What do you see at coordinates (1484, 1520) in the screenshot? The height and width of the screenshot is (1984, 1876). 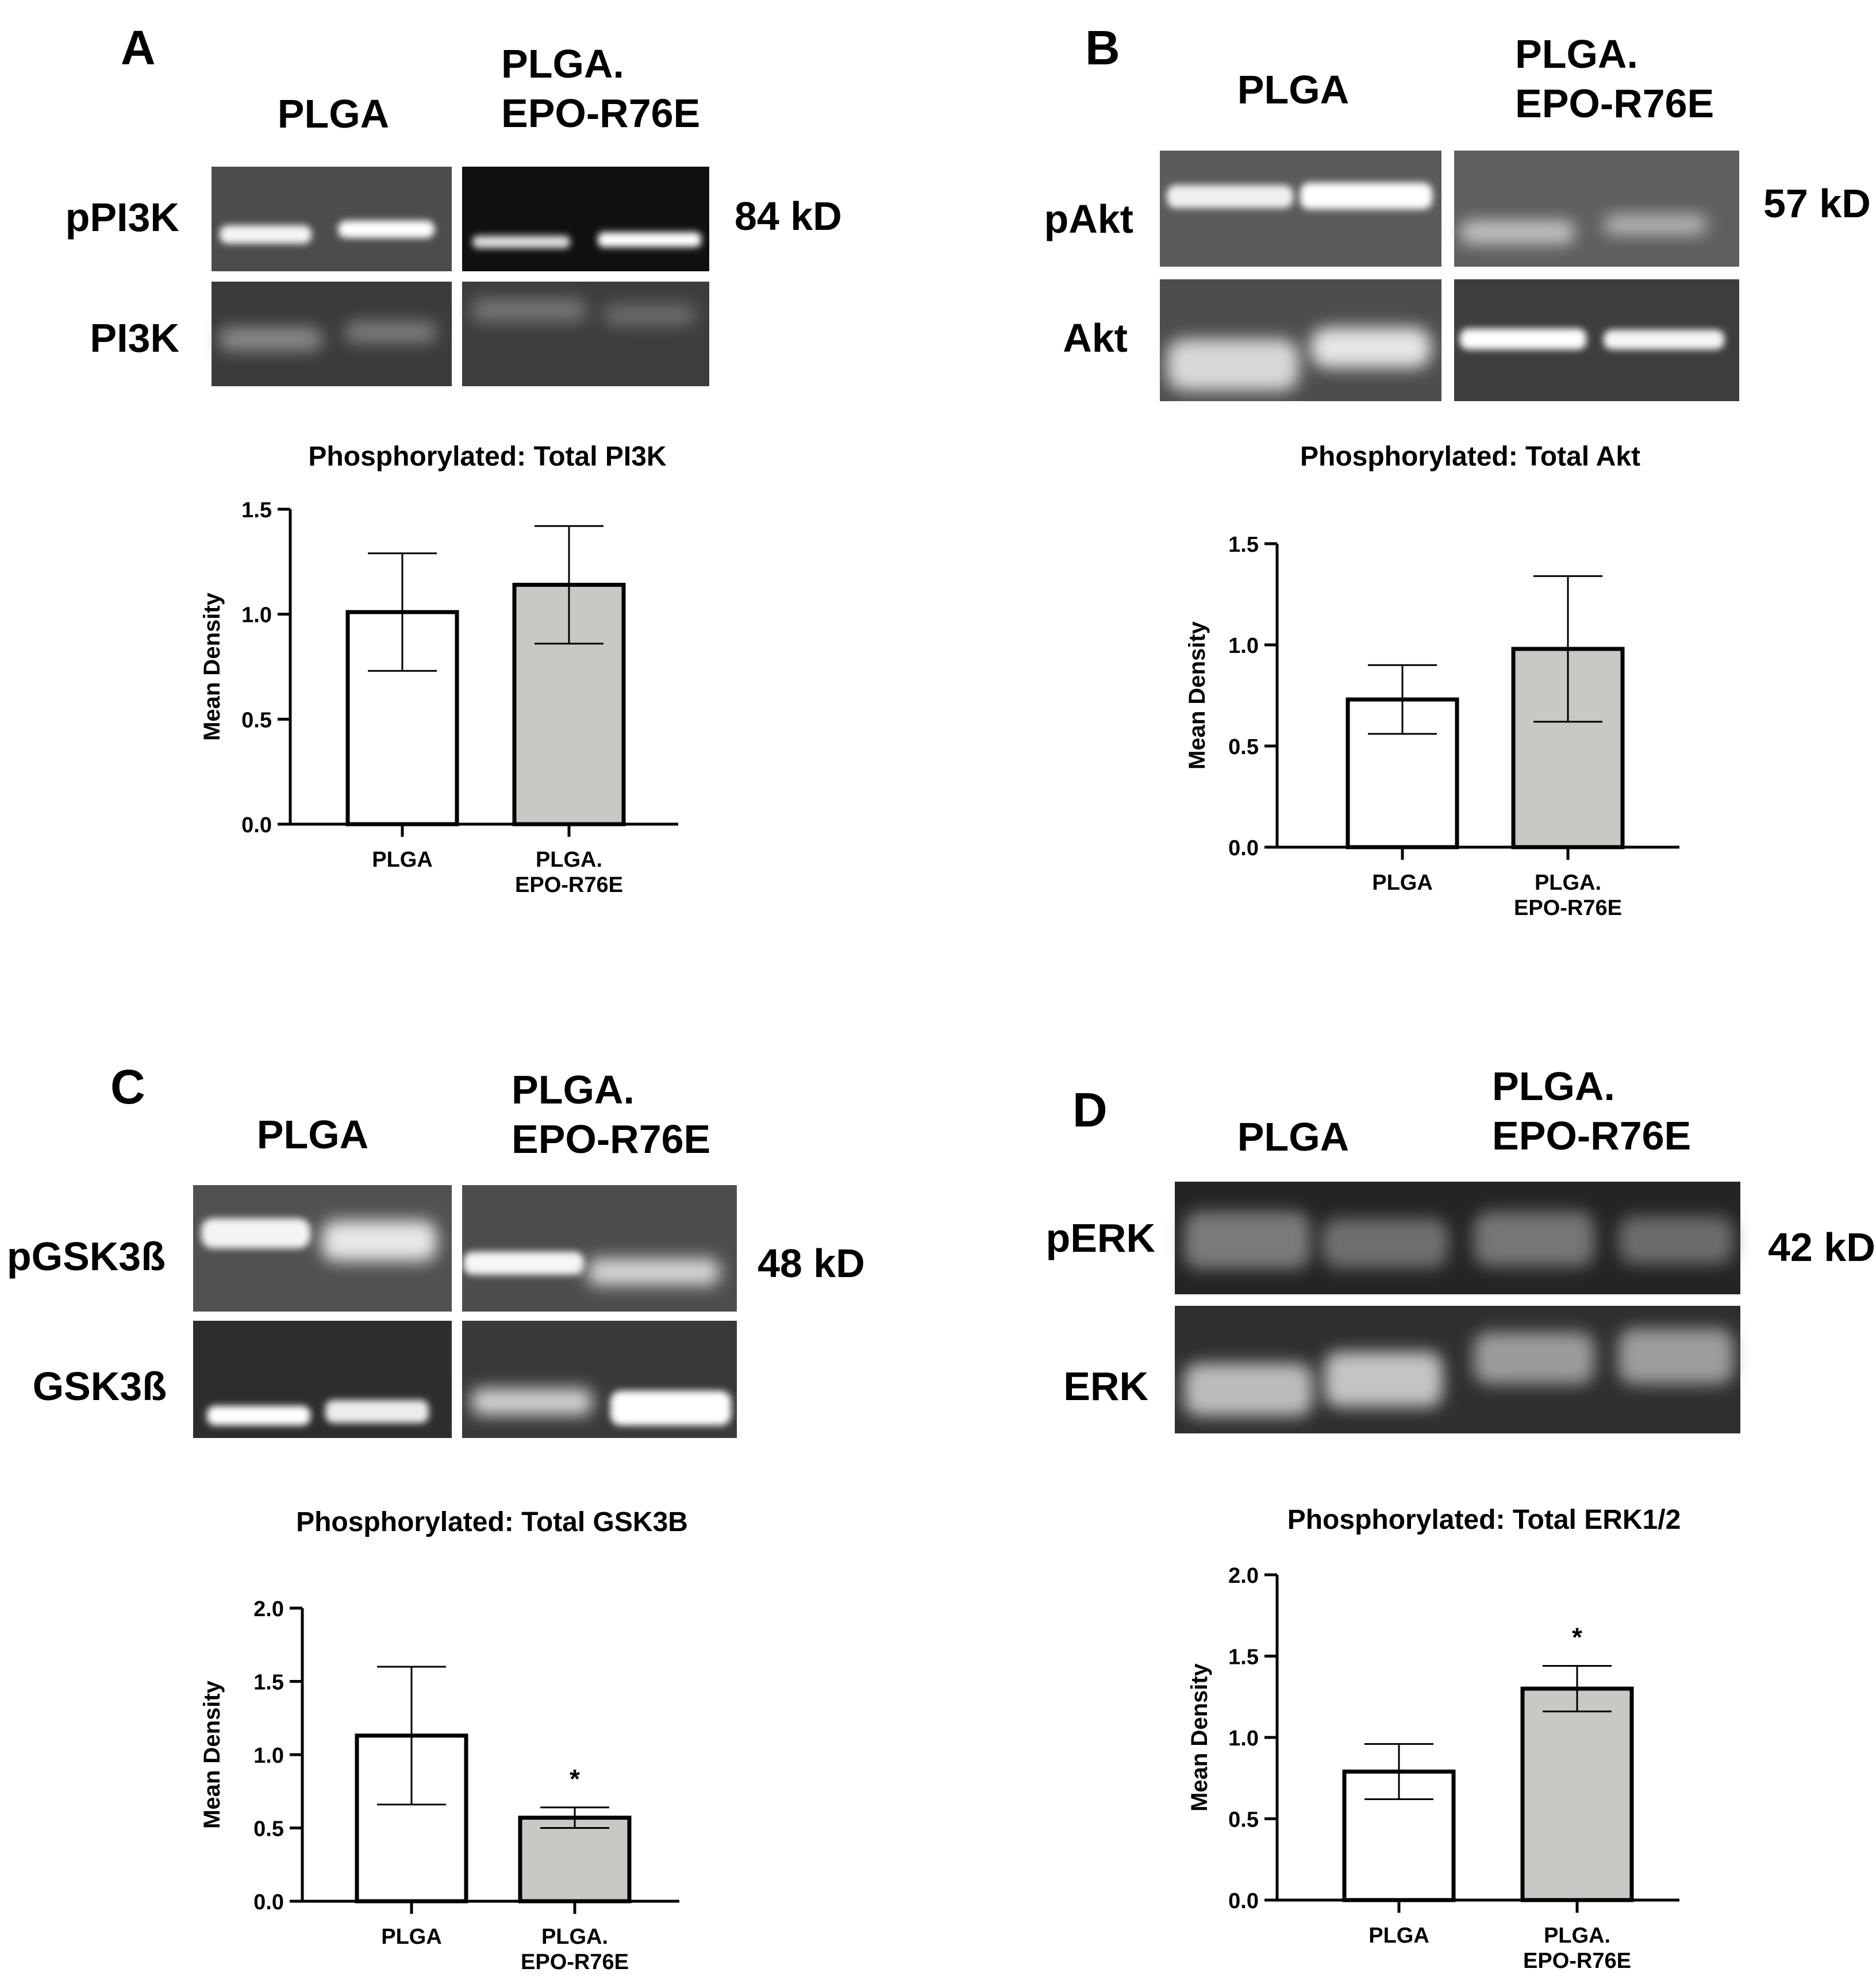 I see `chart-title: Phosphorylated: Total ERK1/2` at bounding box center [1484, 1520].